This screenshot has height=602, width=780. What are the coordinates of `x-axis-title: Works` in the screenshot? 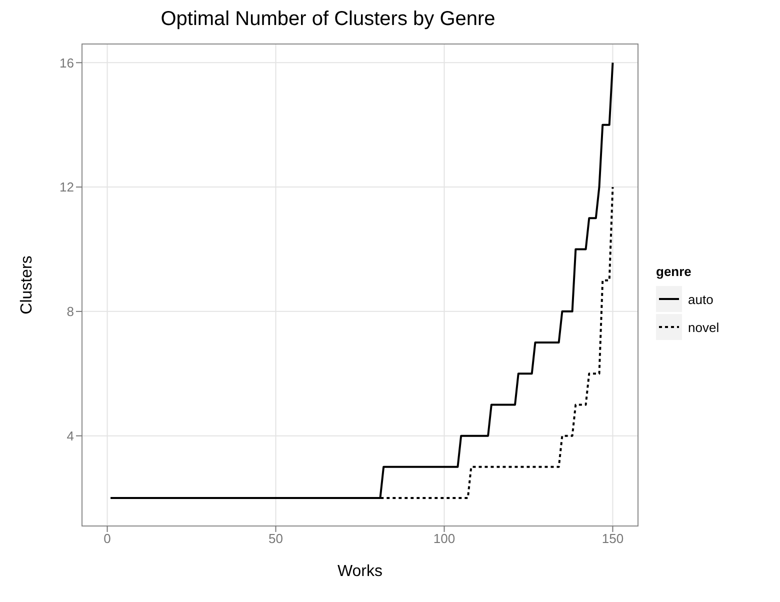 It's located at (360, 571).